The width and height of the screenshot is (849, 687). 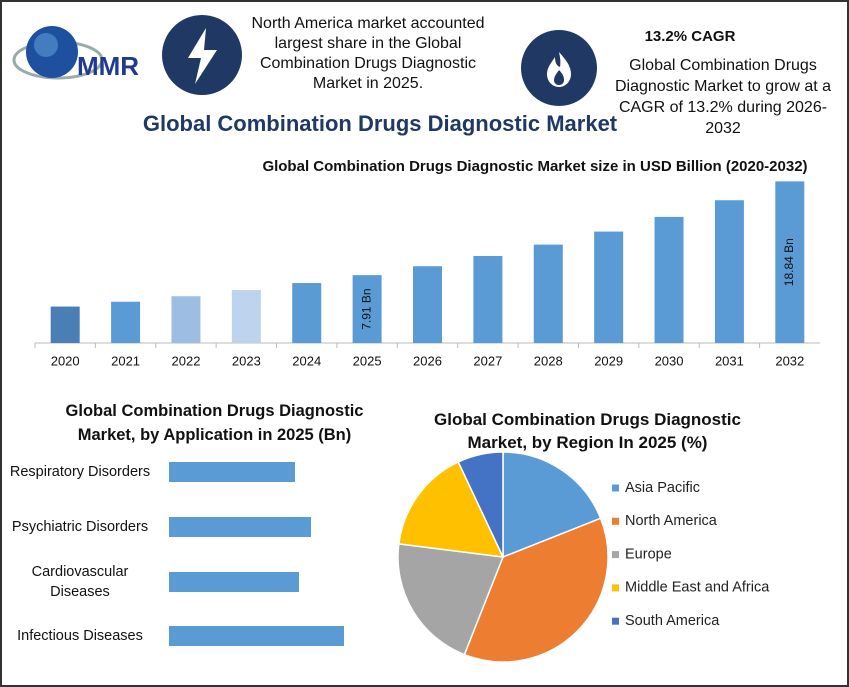 What do you see at coordinates (672, 621) in the screenshot?
I see `legend-label: South America` at bounding box center [672, 621].